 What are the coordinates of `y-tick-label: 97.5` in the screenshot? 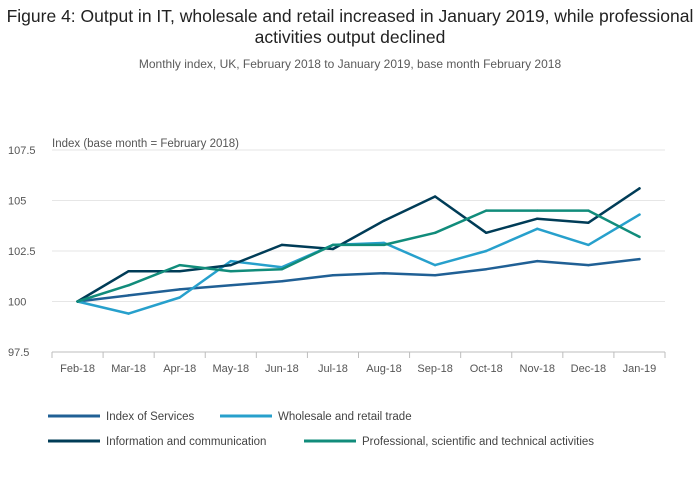 It's located at (18, 353).